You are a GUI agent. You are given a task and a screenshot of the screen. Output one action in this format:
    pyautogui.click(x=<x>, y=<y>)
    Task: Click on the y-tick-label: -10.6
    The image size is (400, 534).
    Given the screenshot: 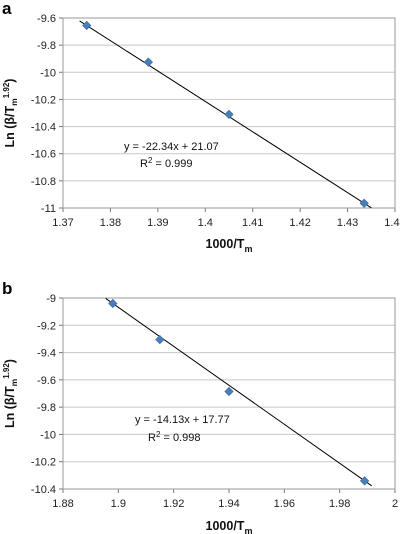 What is the action you would take?
    pyautogui.click(x=43, y=155)
    